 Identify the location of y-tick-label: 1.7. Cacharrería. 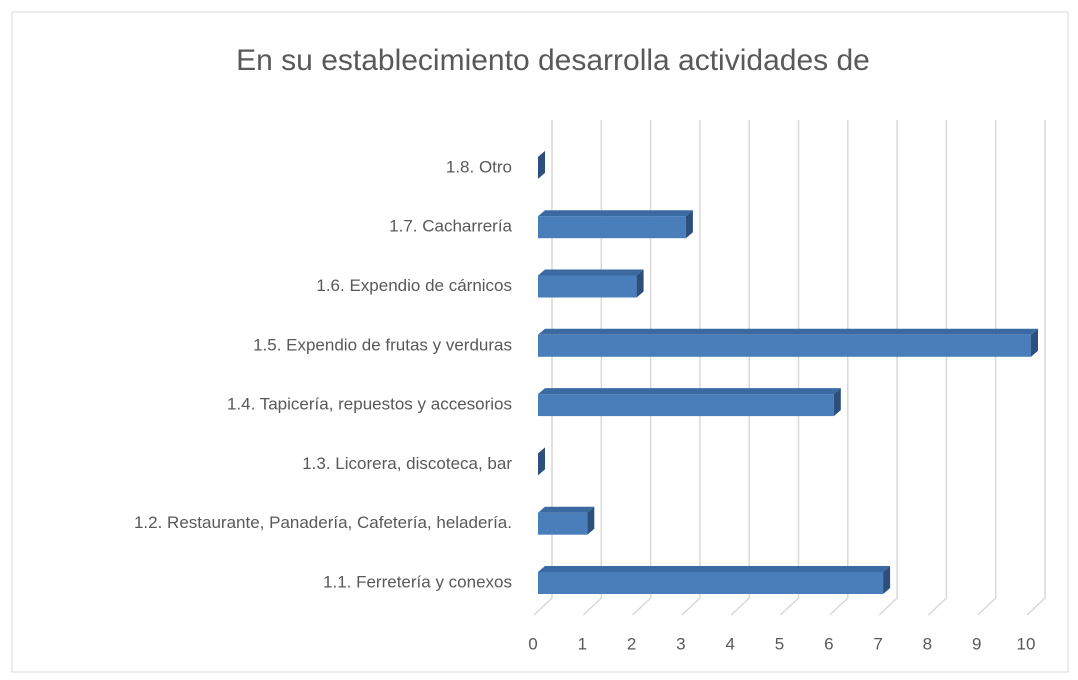
(450, 226).